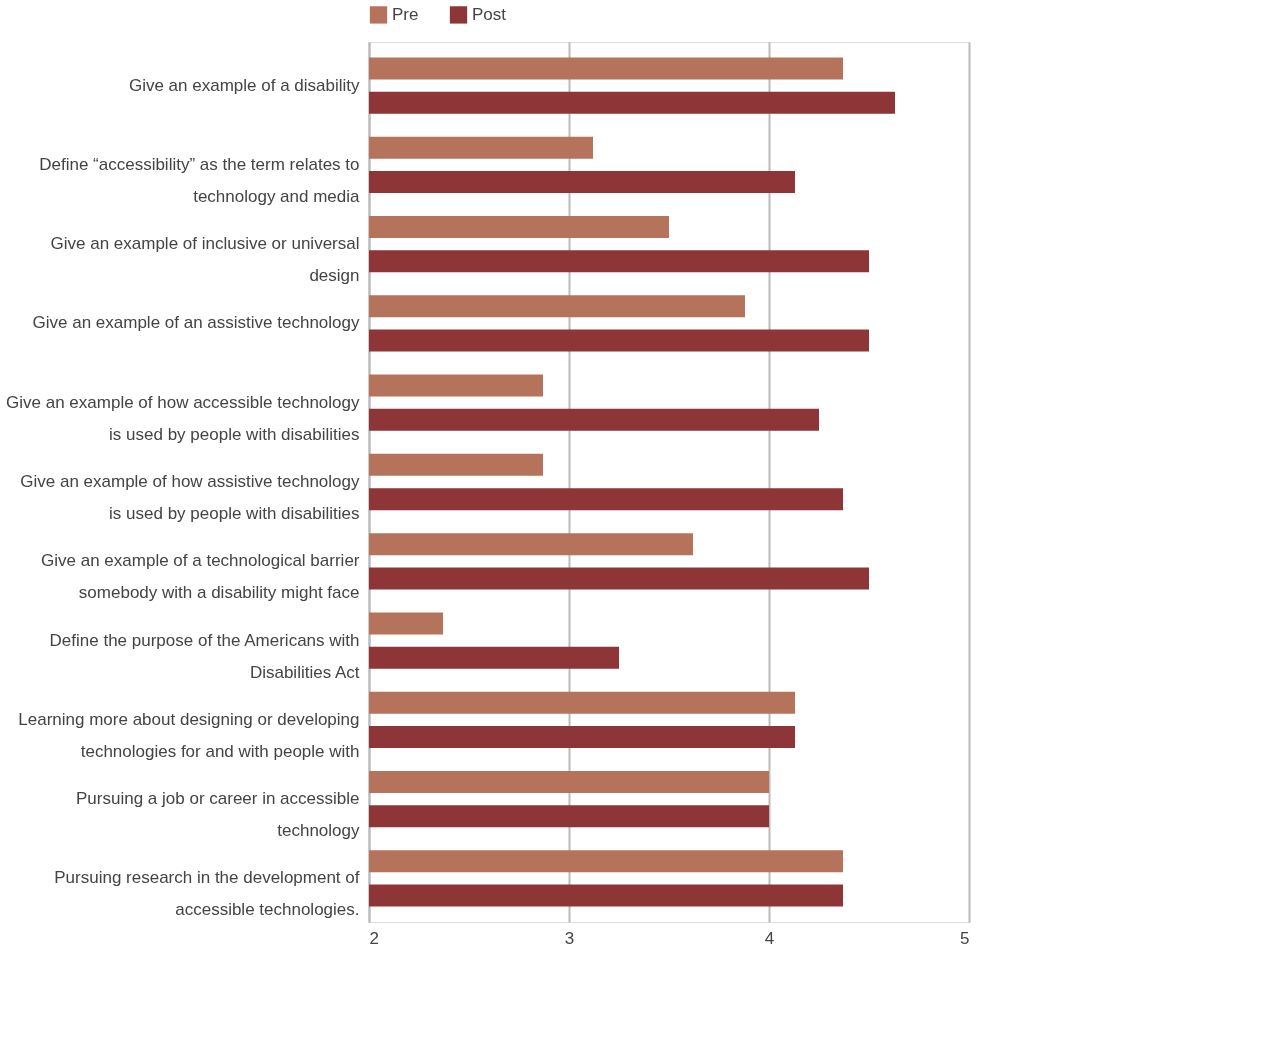 This screenshot has width=1268, height=1037. Describe the element at coordinates (189, 735) in the screenshot. I see `y-tick-label: Learning more about designing or developing technologies for and with people with` at that location.